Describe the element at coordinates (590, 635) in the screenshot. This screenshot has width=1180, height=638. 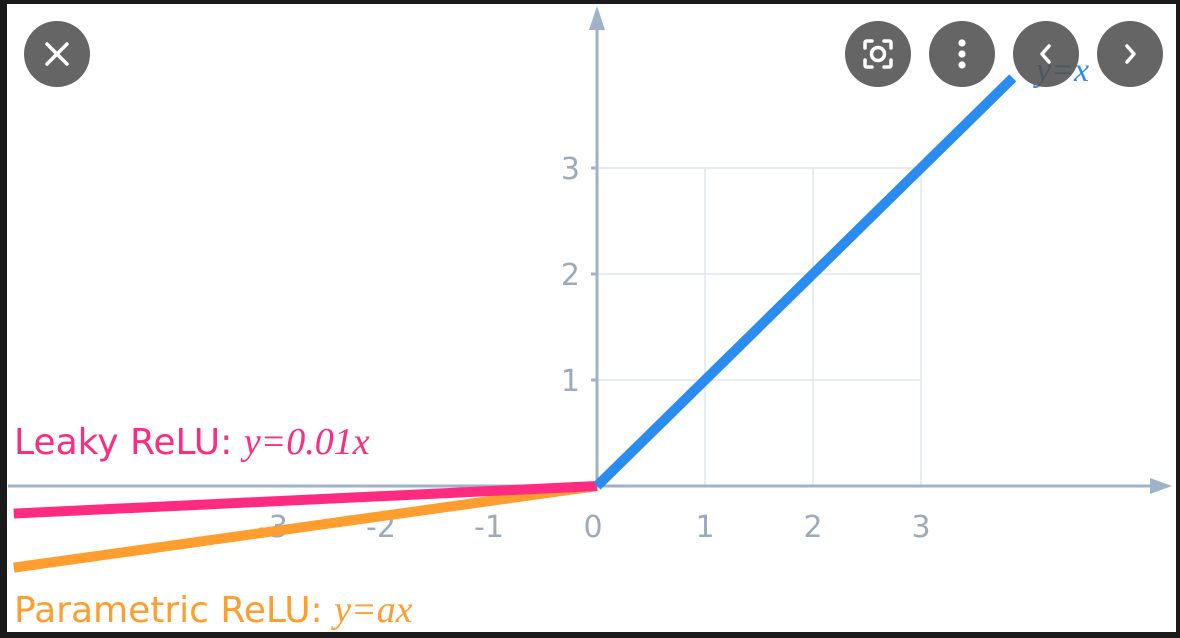
I see `viewer-frame-bottom` at that location.